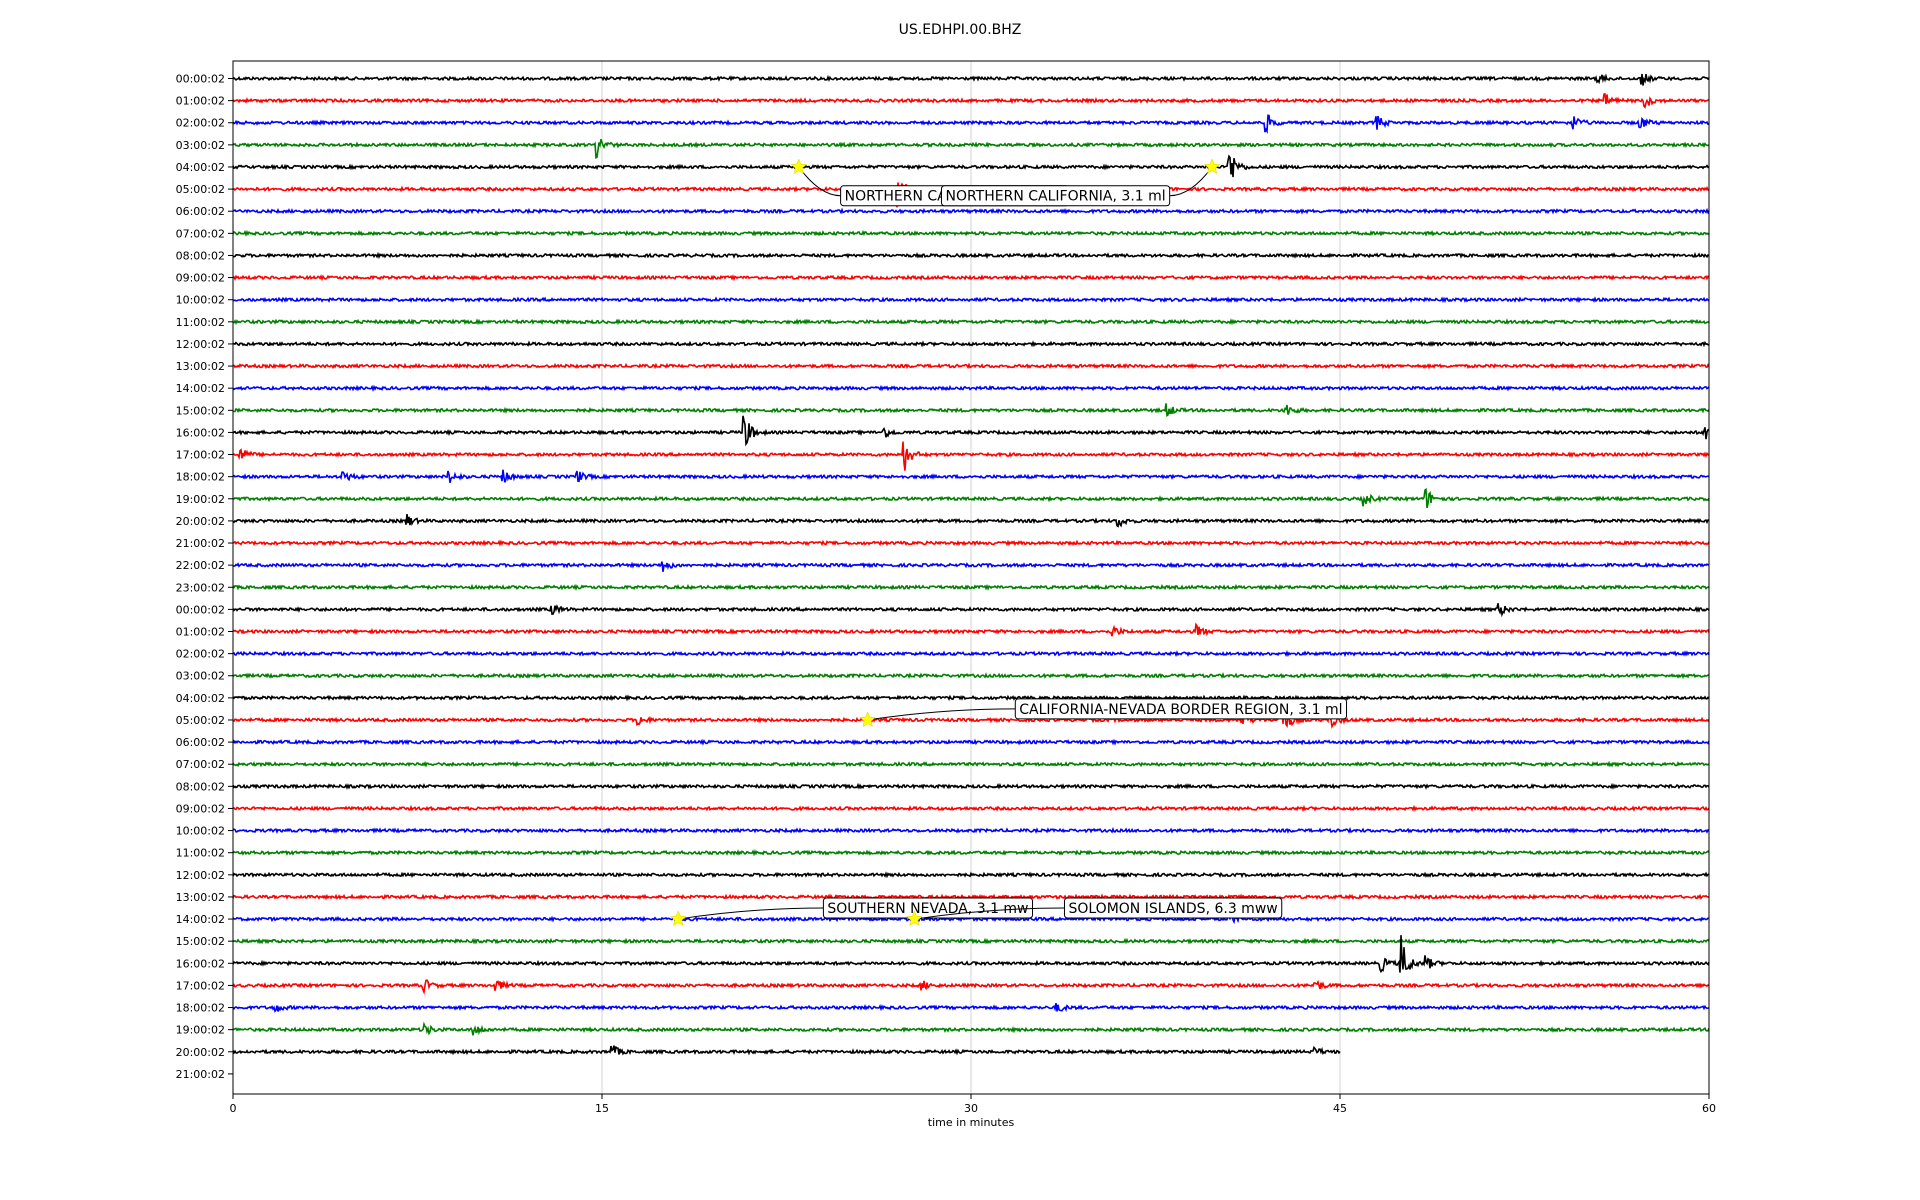 The height and width of the screenshot is (1200, 1920). I want to click on event-label: CALIFORNIA-NEVADA BORDER REGION, 3.1 ml, so click(1180, 710).